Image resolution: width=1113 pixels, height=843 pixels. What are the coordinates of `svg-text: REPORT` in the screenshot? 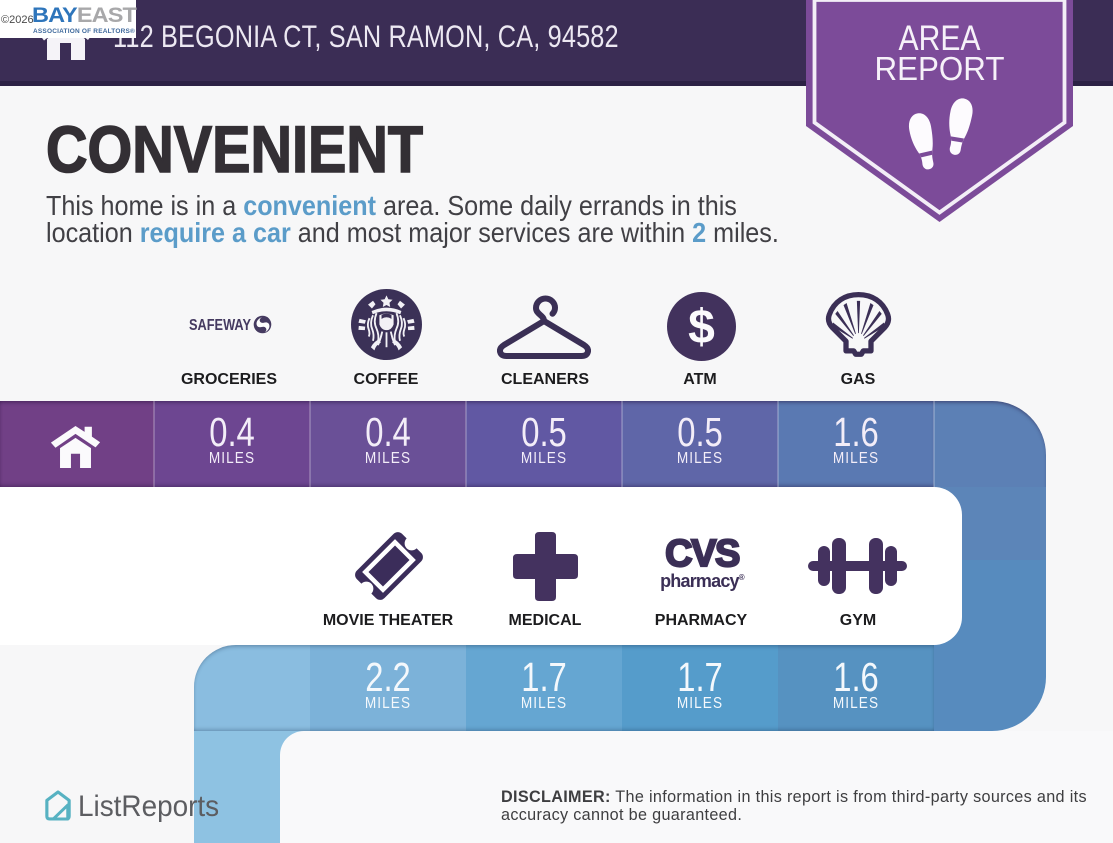 It's located at (940, 69).